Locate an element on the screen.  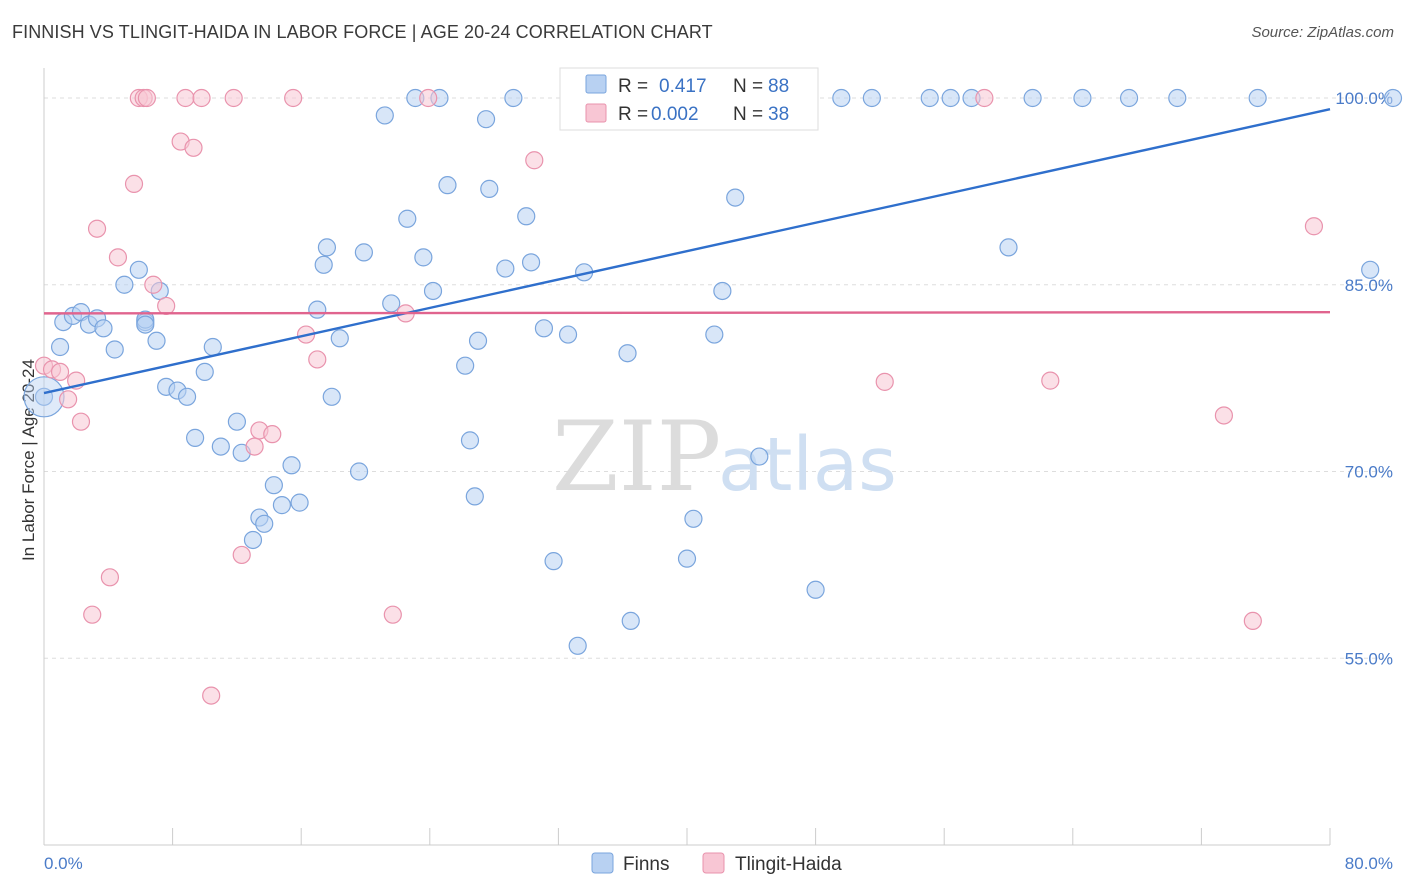
legend-swatch-finns is located at coordinates (602, 863).